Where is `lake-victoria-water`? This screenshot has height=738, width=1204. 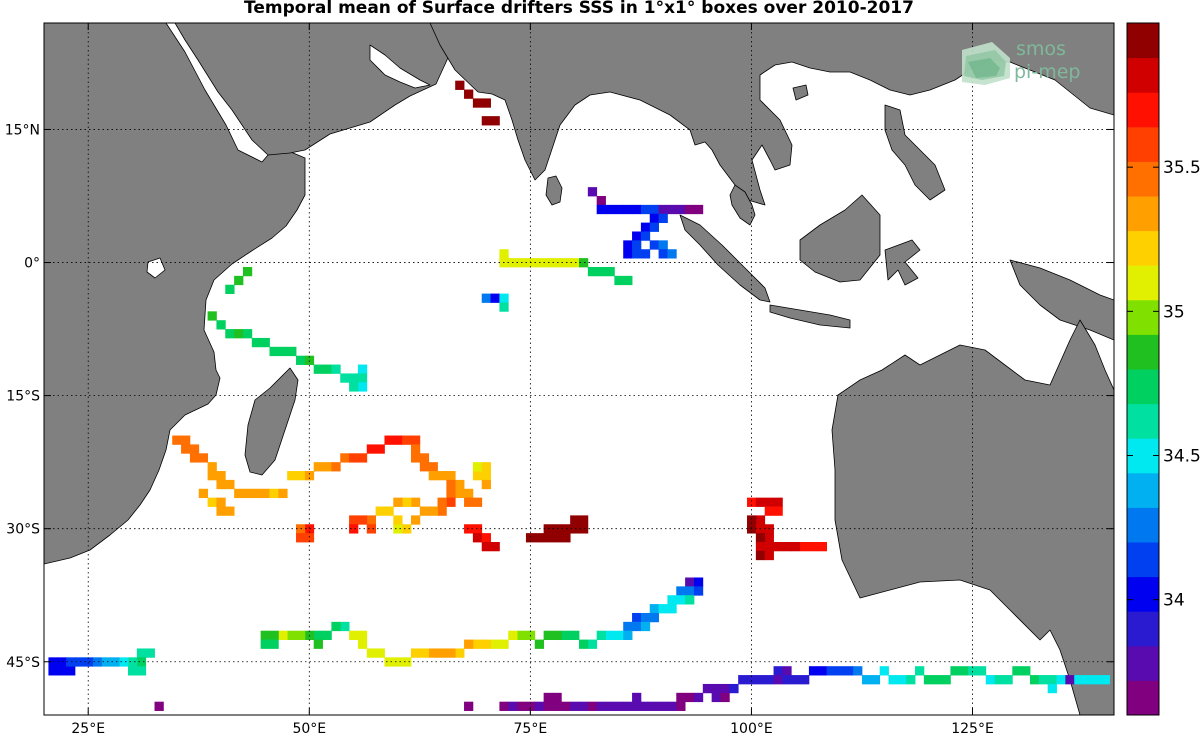
lake-victoria-water is located at coordinates (156, 268).